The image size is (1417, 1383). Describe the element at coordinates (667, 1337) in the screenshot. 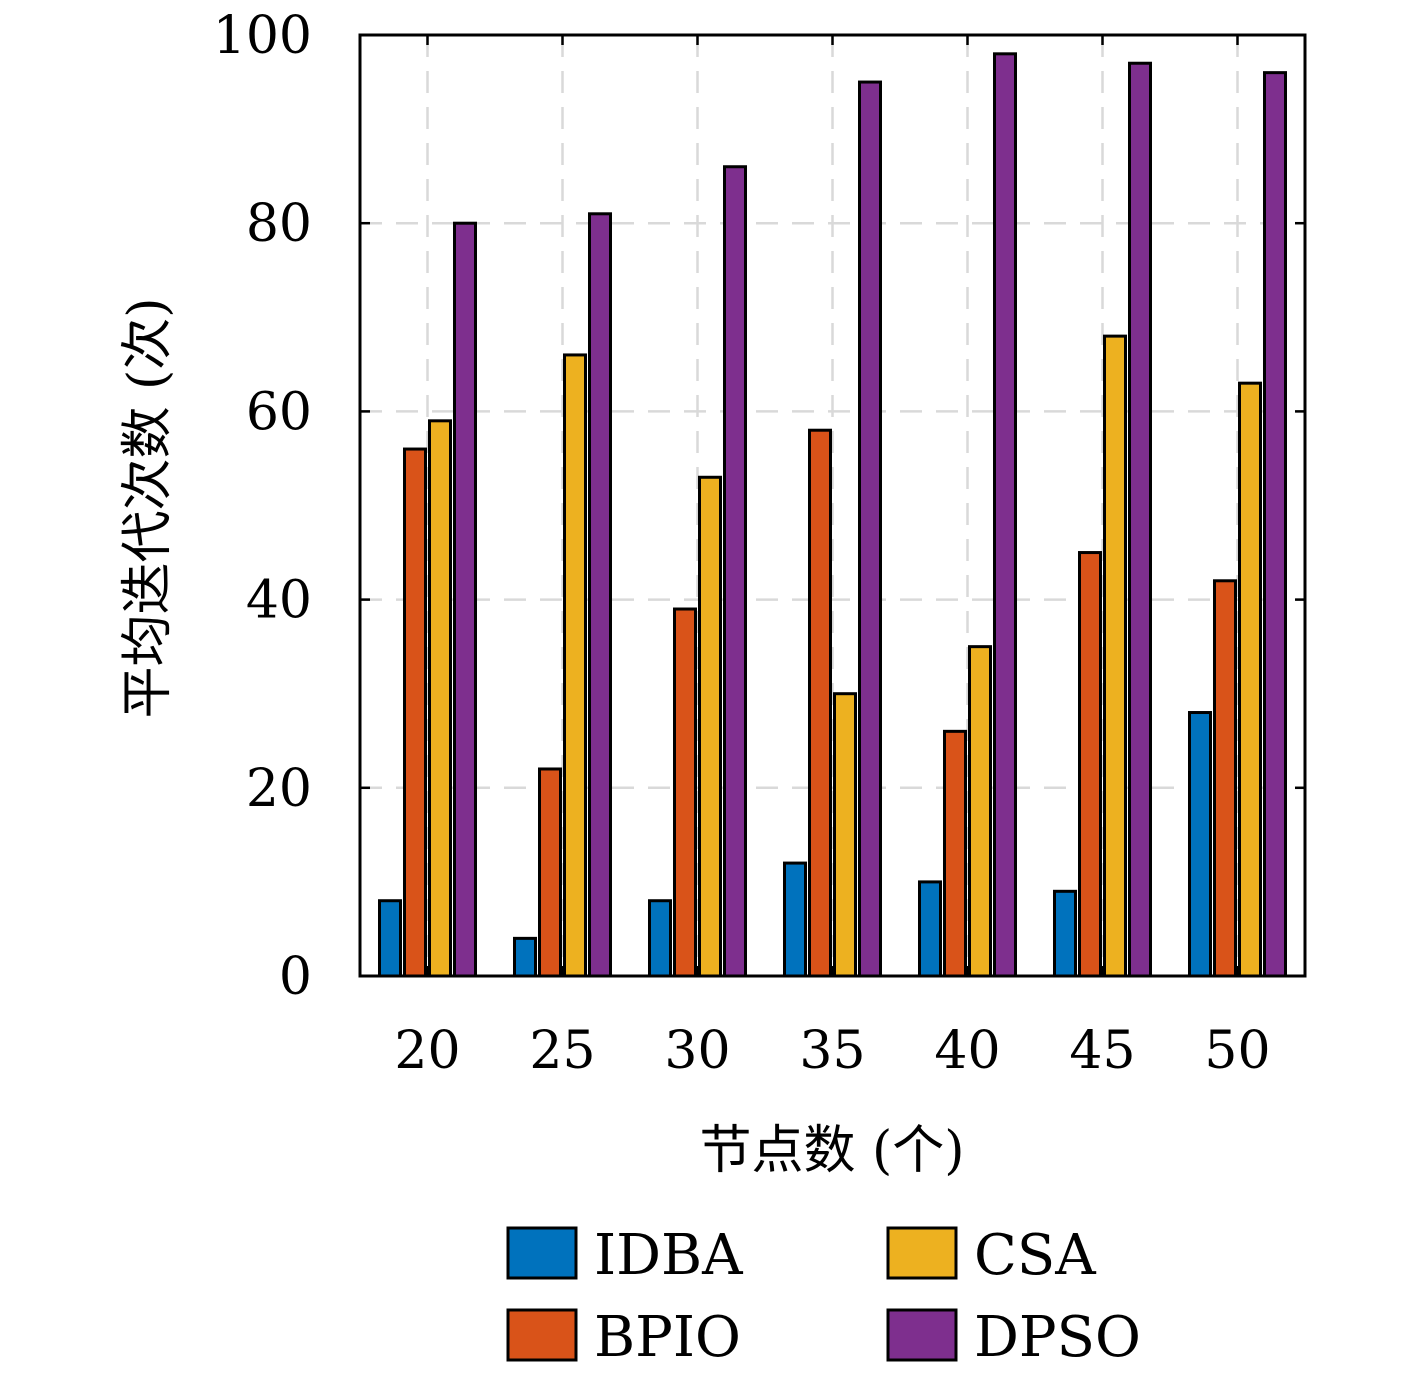

I see `legend-label-bpio: BPIO` at that location.